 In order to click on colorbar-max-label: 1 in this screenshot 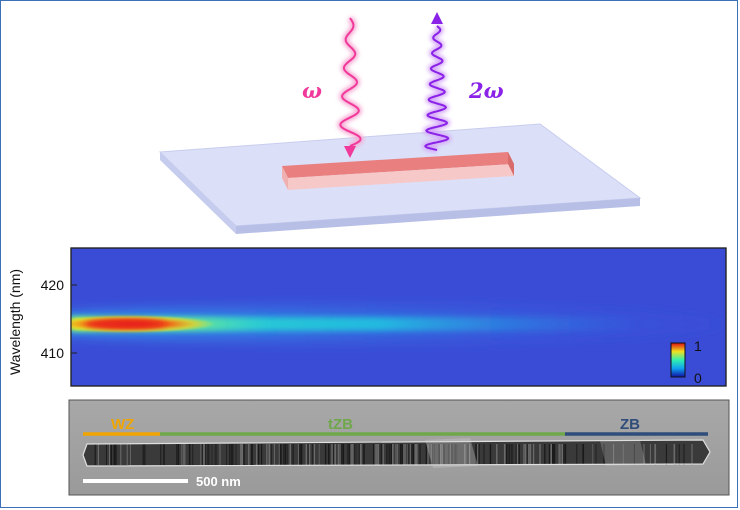, I will do `click(698, 346)`.